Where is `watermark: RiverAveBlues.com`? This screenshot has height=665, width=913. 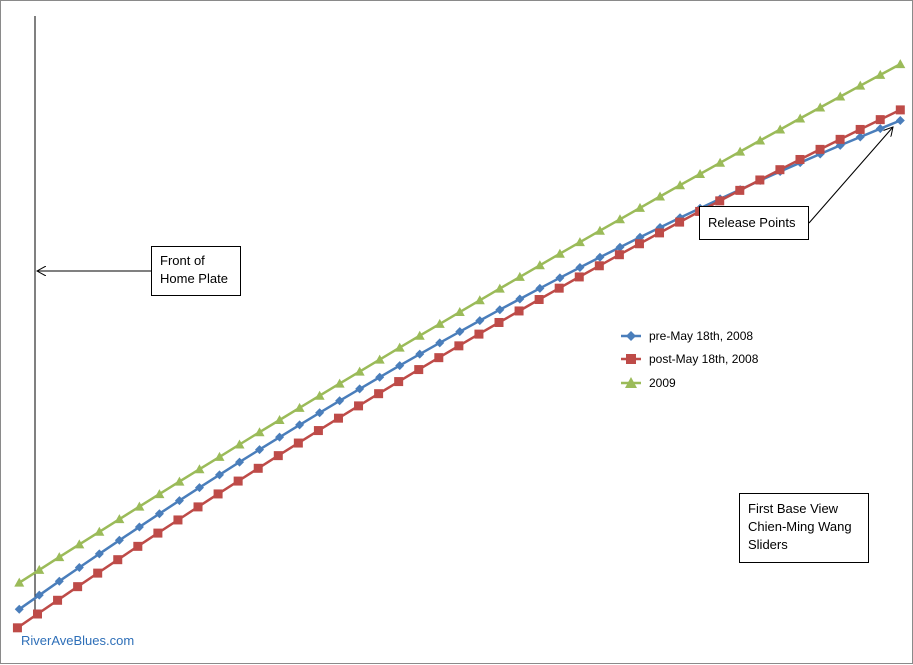
watermark: RiverAveBlues.com is located at coordinates (78, 640).